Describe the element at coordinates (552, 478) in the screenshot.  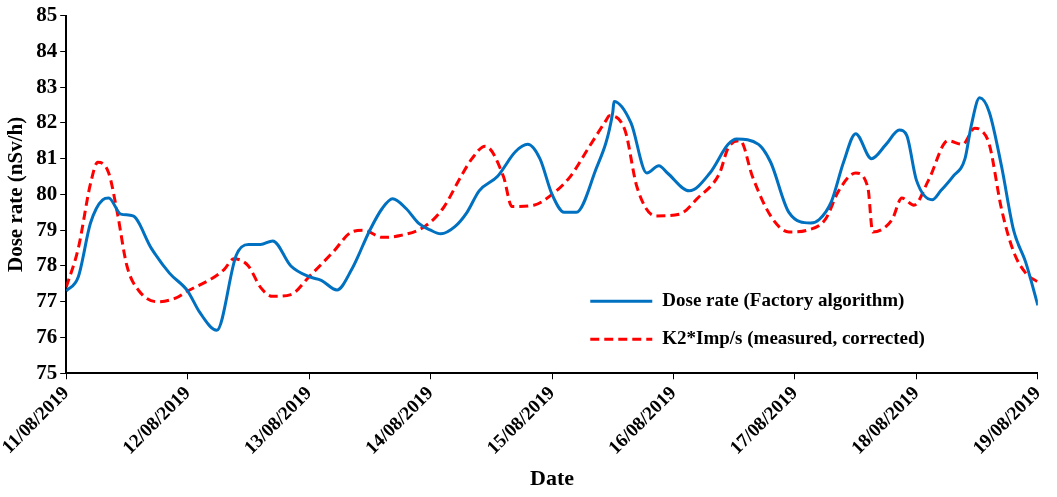
I see `x-axis-title: Date` at that location.